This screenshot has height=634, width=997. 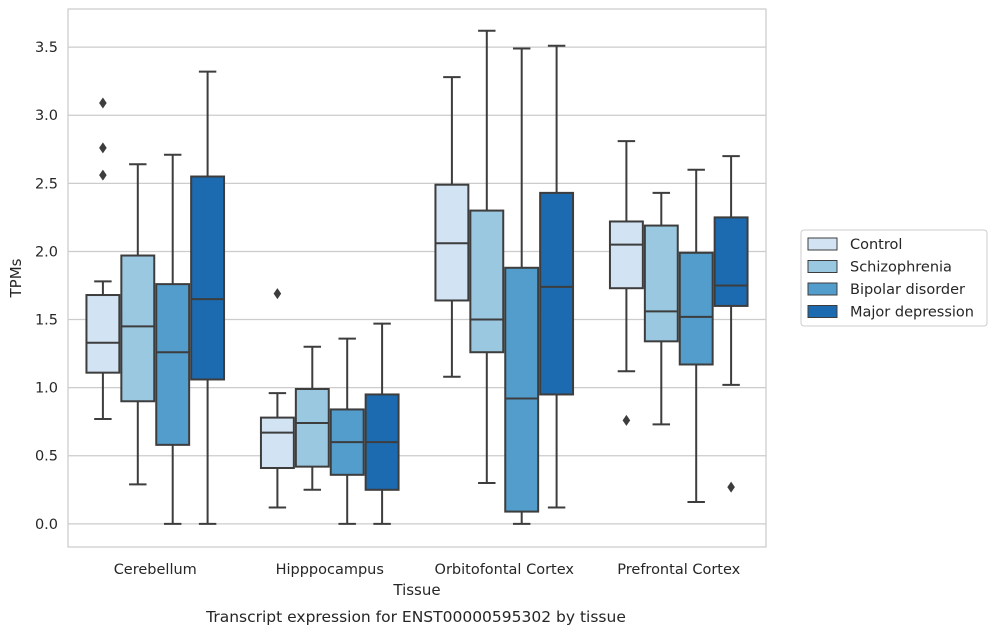 What do you see at coordinates (876, 245) in the screenshot?
I see `legend-label: Control` at bounding box center [876, 245].